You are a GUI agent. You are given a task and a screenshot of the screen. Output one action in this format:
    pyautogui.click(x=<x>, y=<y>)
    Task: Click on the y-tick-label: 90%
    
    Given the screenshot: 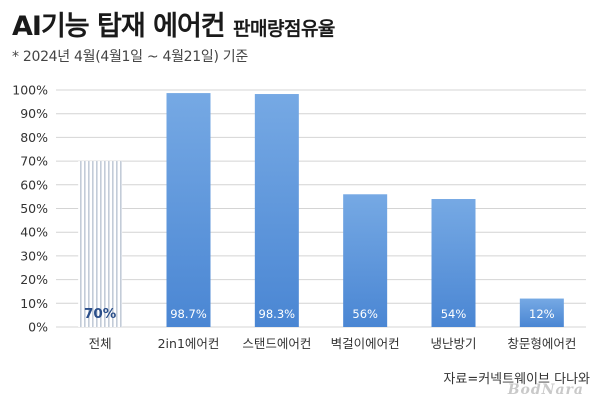 What is the action you would take?
    pyautogui.click(x=34, y=113)
    